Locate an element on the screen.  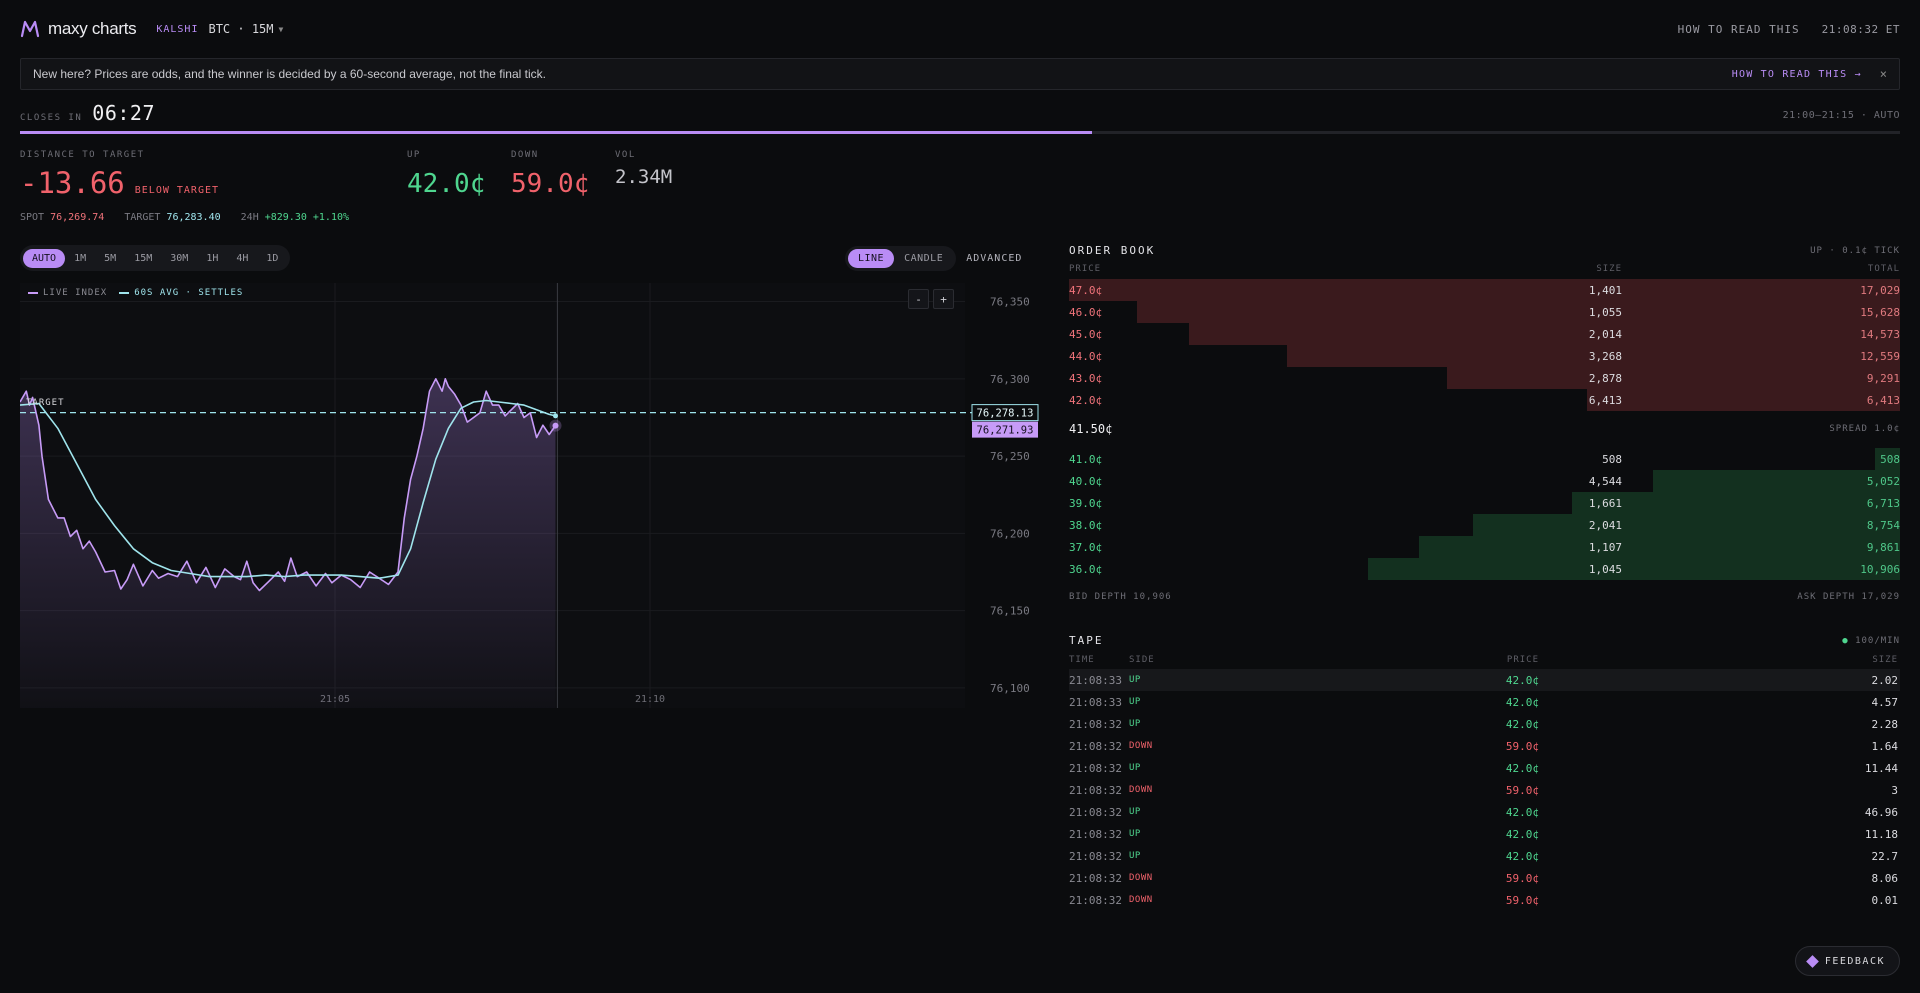
timeframe-1m: 1M is located at coordinates (80, 258).